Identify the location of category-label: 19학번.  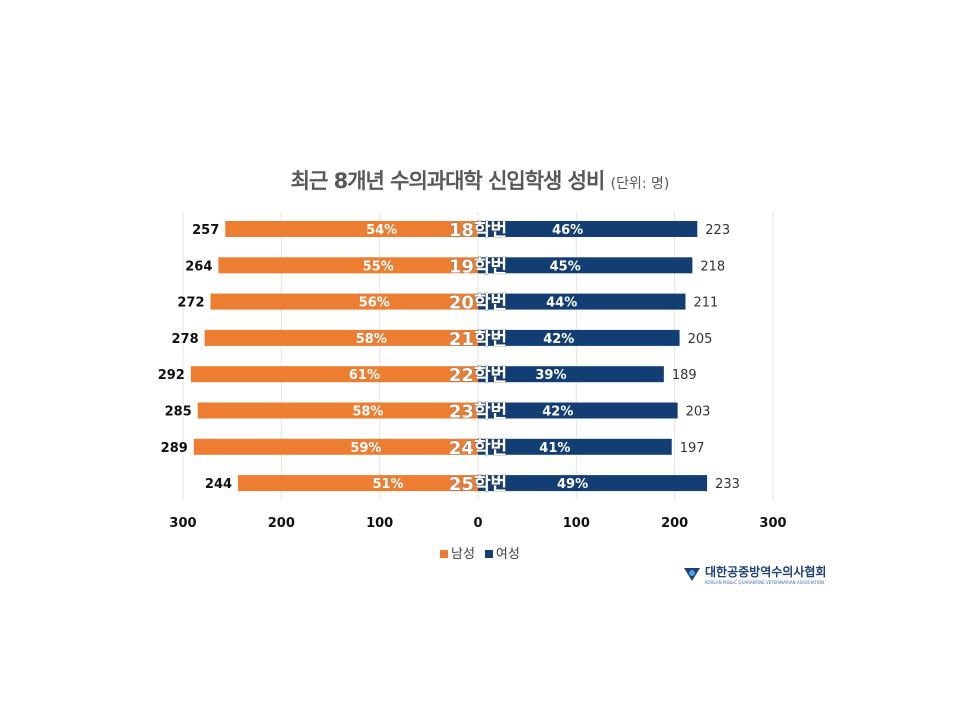
(478, 266).